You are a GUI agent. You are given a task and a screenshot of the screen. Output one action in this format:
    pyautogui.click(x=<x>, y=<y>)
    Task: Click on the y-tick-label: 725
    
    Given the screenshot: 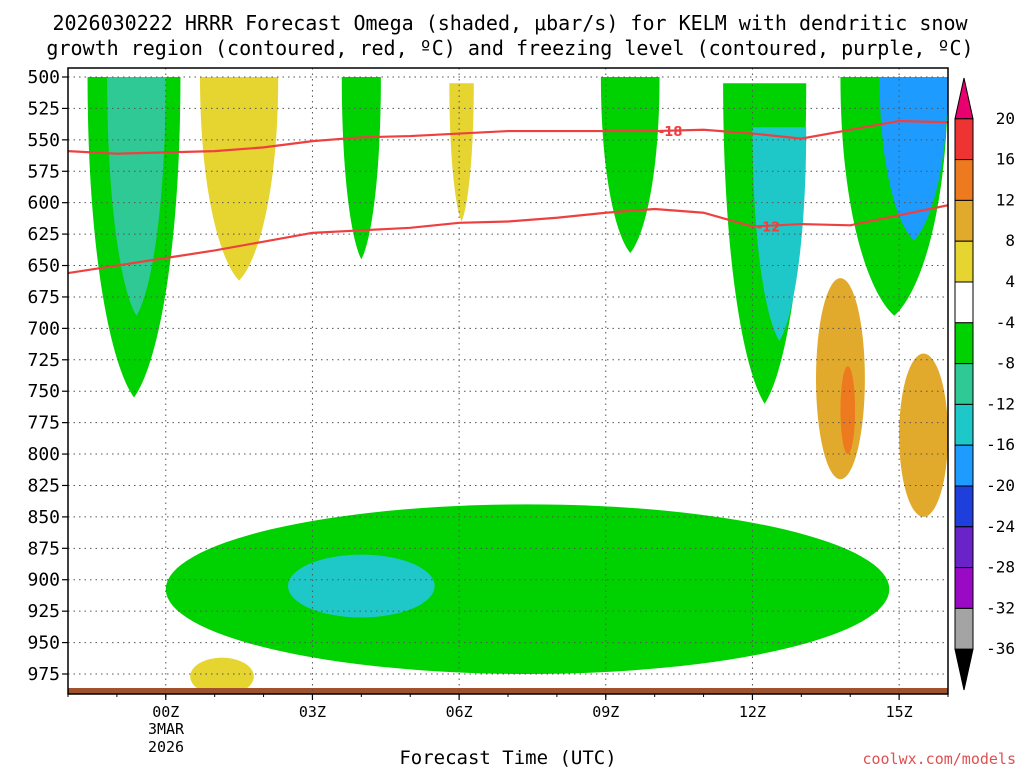 What is the action you would take?
    pyautogui.click(x=43, y=360)
    